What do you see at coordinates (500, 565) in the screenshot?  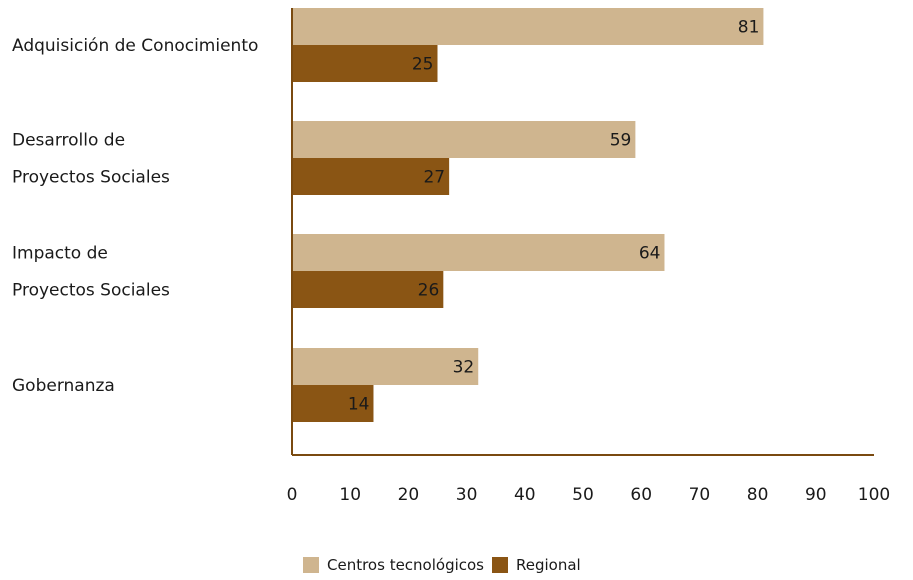 I see `legend-swatch-regional` at bounding box center [500, 565].